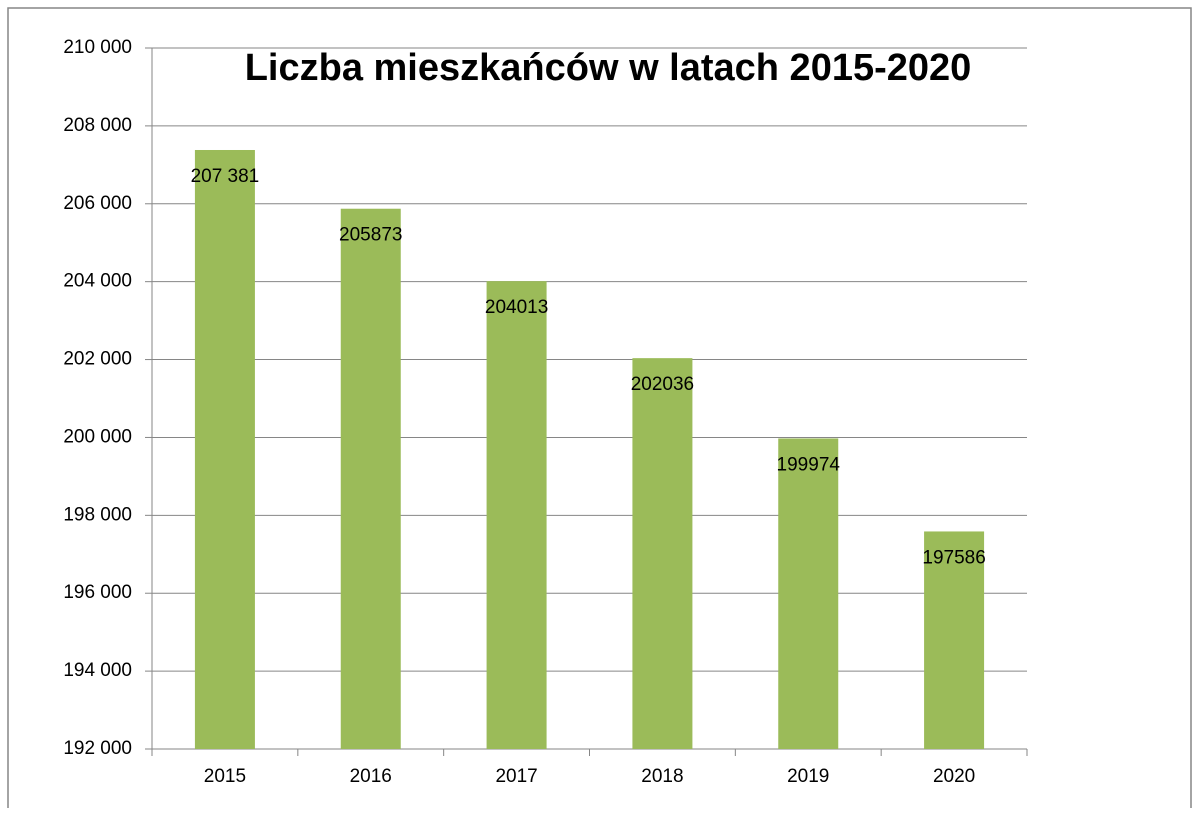  What do you see at coordinates (225, 176) in the screenshot?
I see `data-label: 207 381` at bounding box center [225, 176].